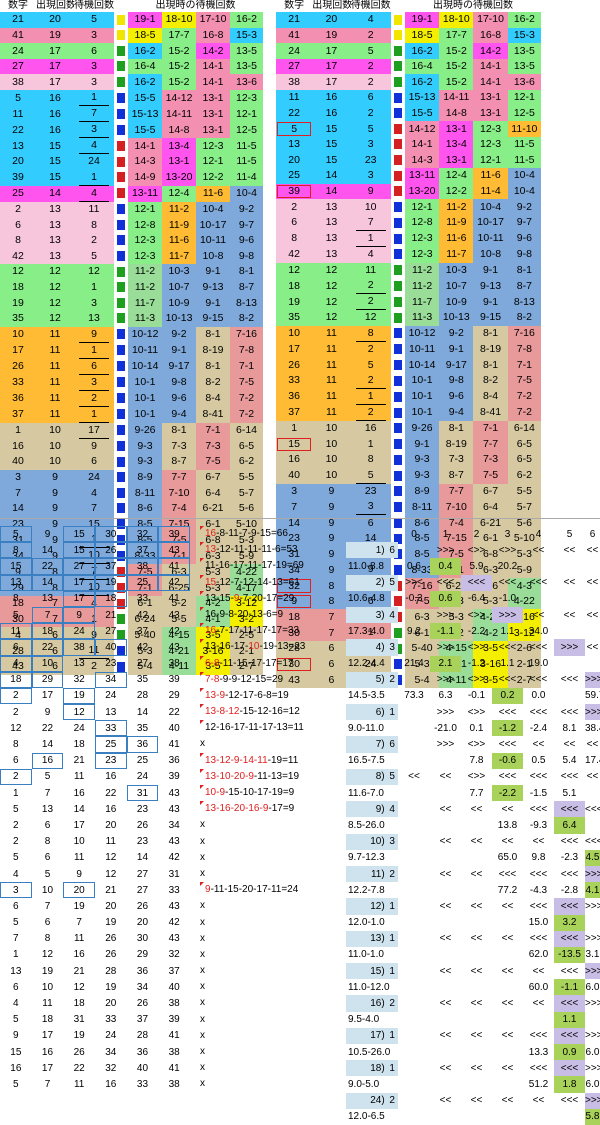 This screenshot has width=600, height=1125. What do you see at coordinates (213, 540) in the screenshot?
I see `history-cell: 6-8` at bounding box center [213, 540].